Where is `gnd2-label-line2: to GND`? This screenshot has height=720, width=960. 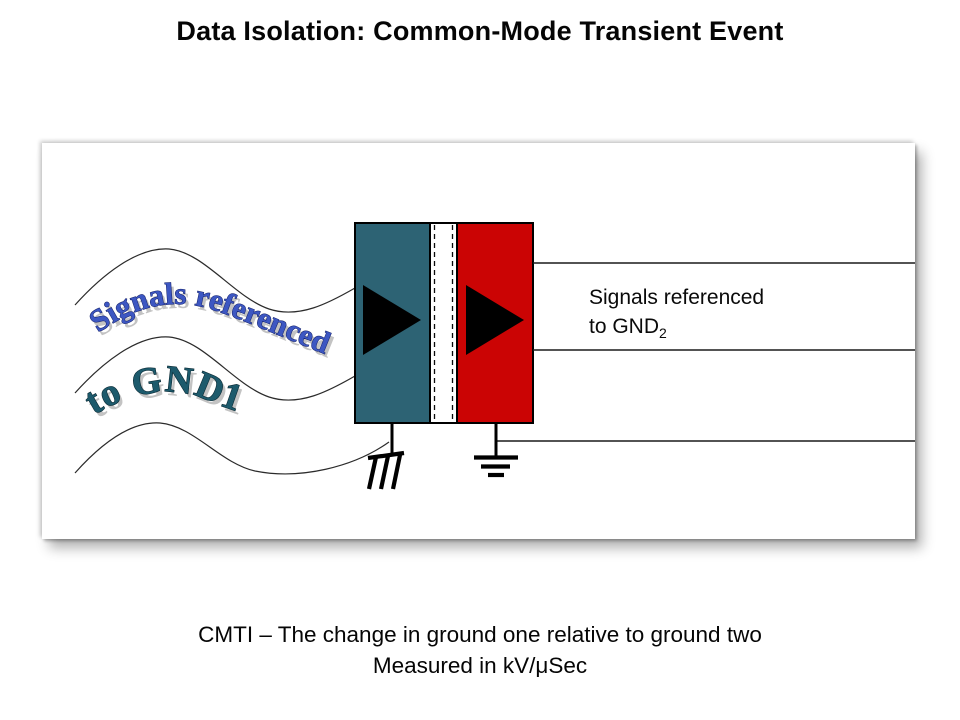 gnd2-label-line2: to GND is located at coordinates (624, 326).